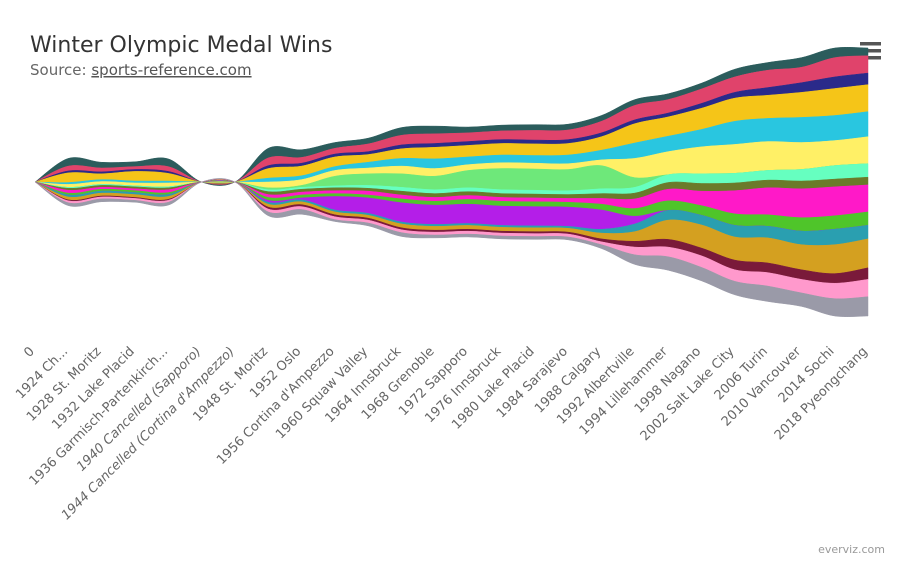 The height and width of the screenshot is (576, 898). I want to click on chart-title: Winter Olympic Medal Wins, so click(181, 45).